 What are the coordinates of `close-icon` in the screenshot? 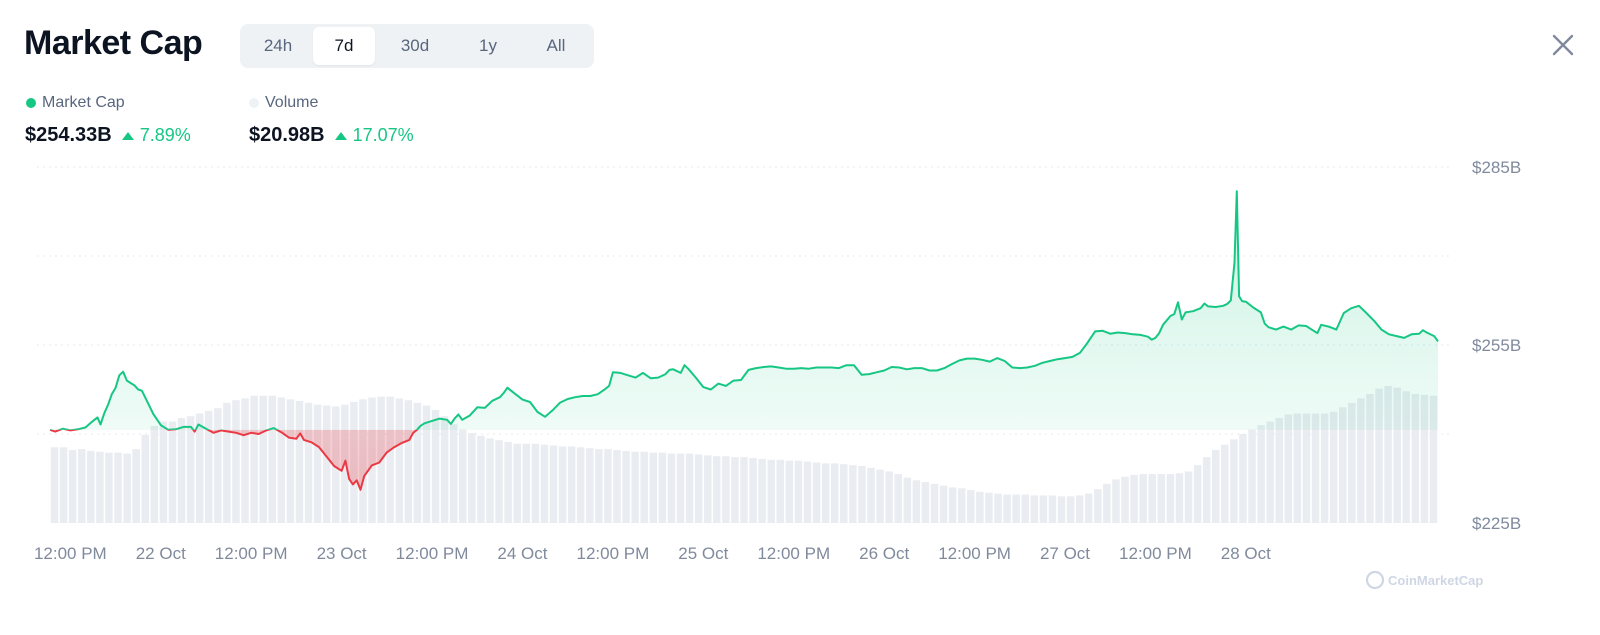 It's located at (1563, 45).